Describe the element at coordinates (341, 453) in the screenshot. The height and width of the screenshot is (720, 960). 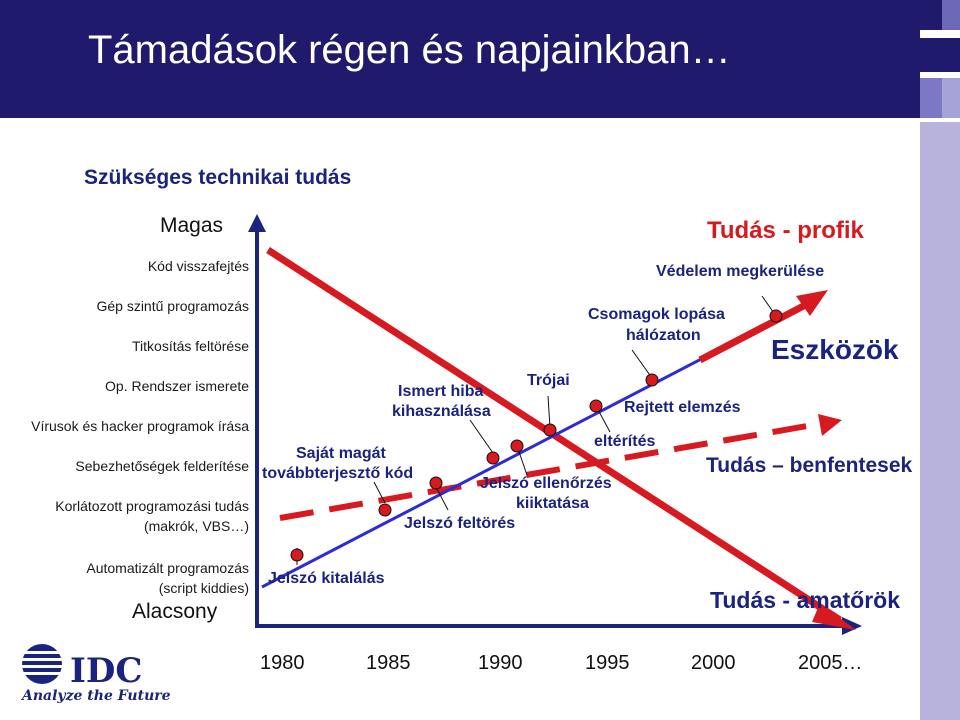
I see `attack-label-self-replicating-code: Saját magát` at that location.